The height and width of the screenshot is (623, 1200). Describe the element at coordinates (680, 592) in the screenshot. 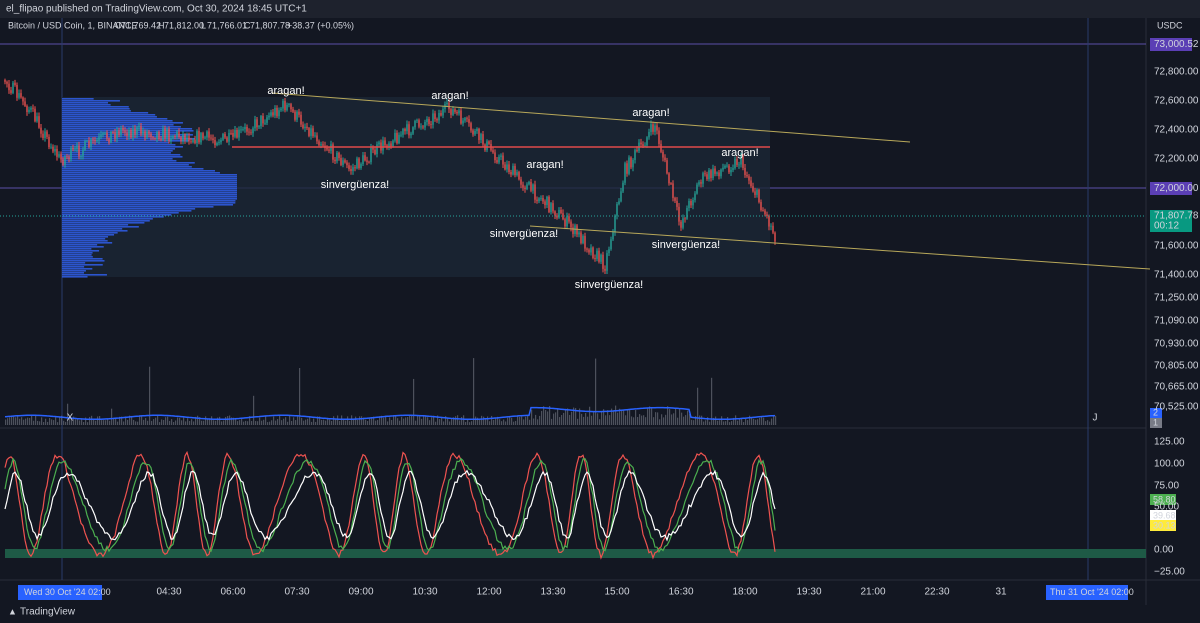

I see `time-label: 16:30` at that location.